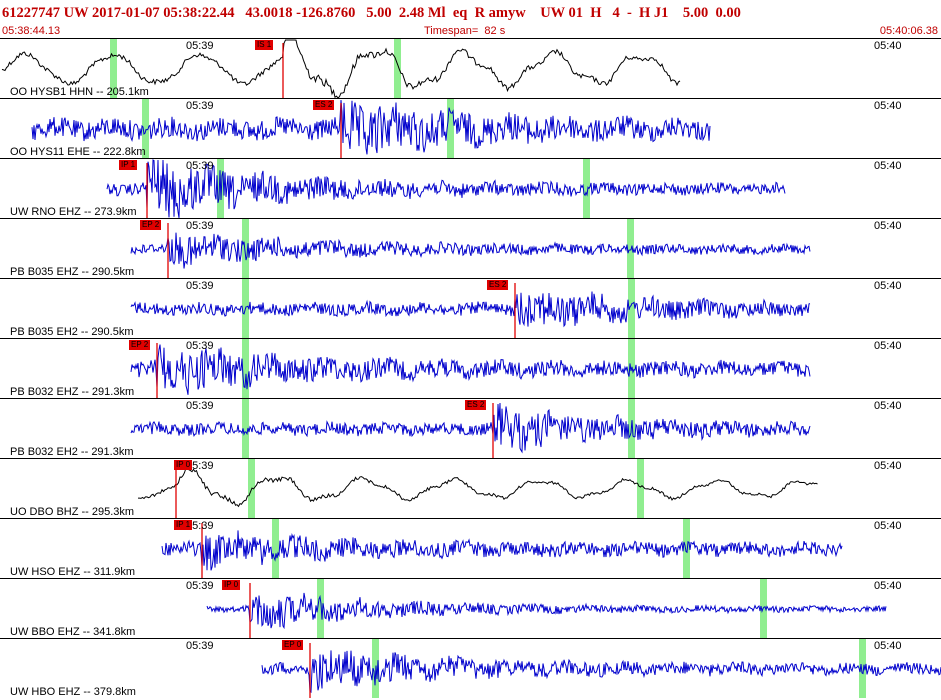 This screenshot has width=941, height=700. I want to click on channel-label: PB B035 EHZ -- 290.5km, so click(72, 272).